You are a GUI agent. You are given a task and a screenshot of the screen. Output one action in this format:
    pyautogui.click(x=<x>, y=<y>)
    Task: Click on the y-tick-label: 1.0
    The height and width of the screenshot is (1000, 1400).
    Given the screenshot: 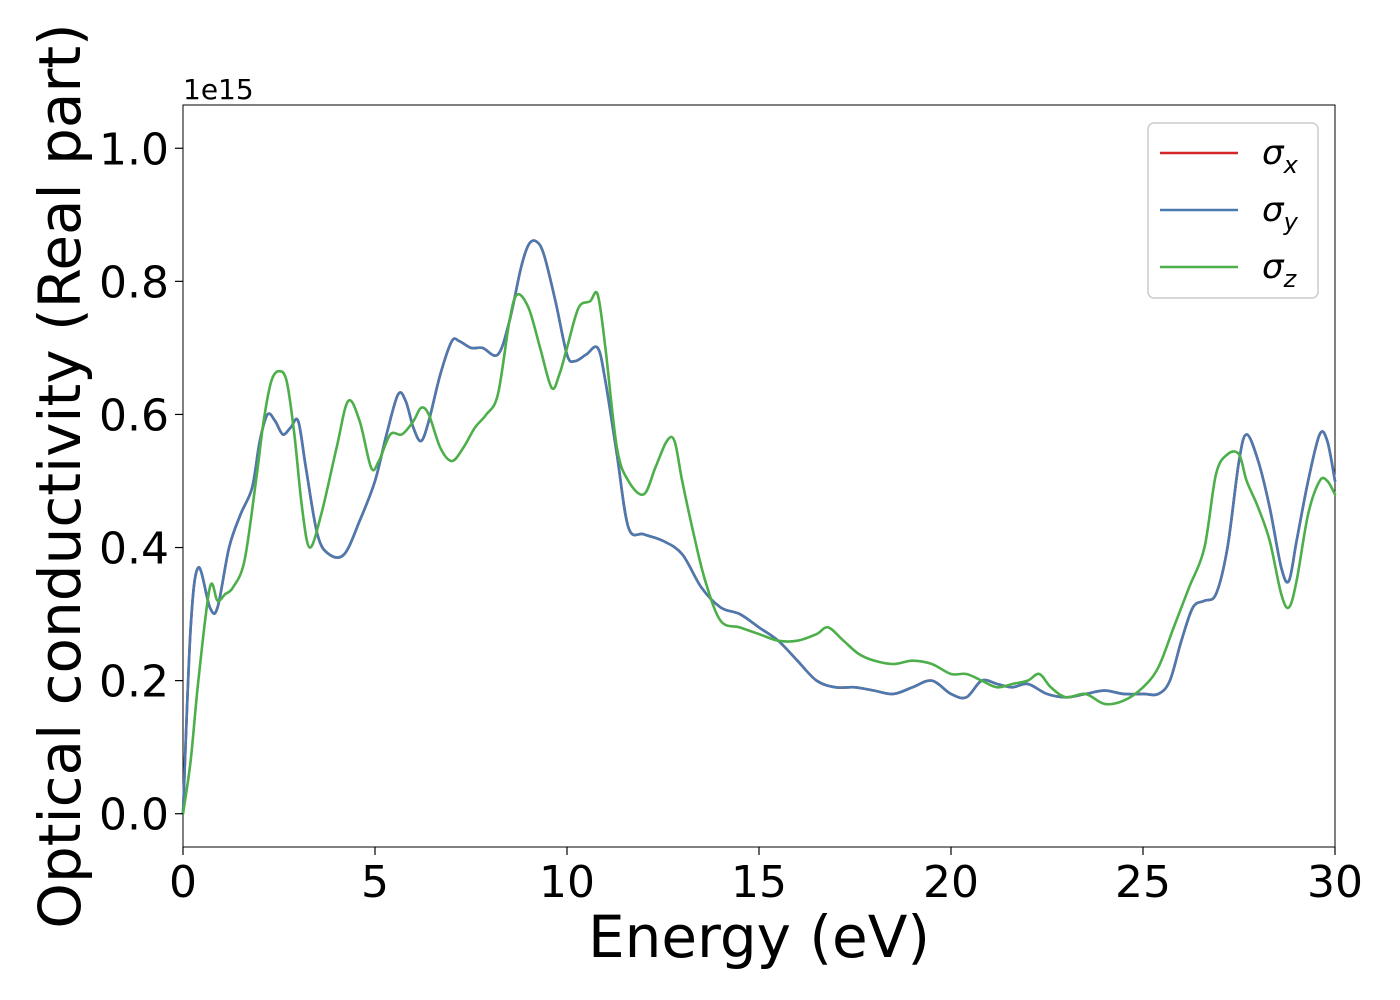 What is the action you would take?
    pyautogui.click(x=134, y=149)
    